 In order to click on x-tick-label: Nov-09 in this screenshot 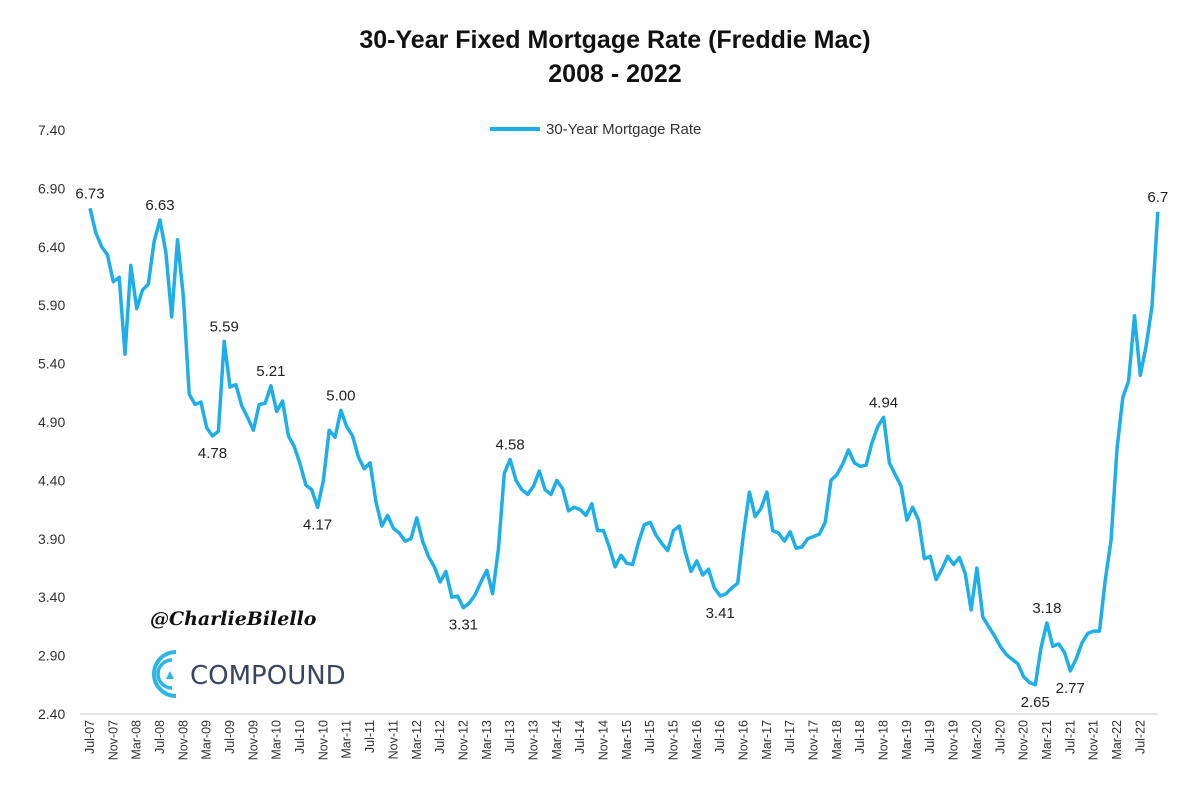, I will do `click(253, 740)`.